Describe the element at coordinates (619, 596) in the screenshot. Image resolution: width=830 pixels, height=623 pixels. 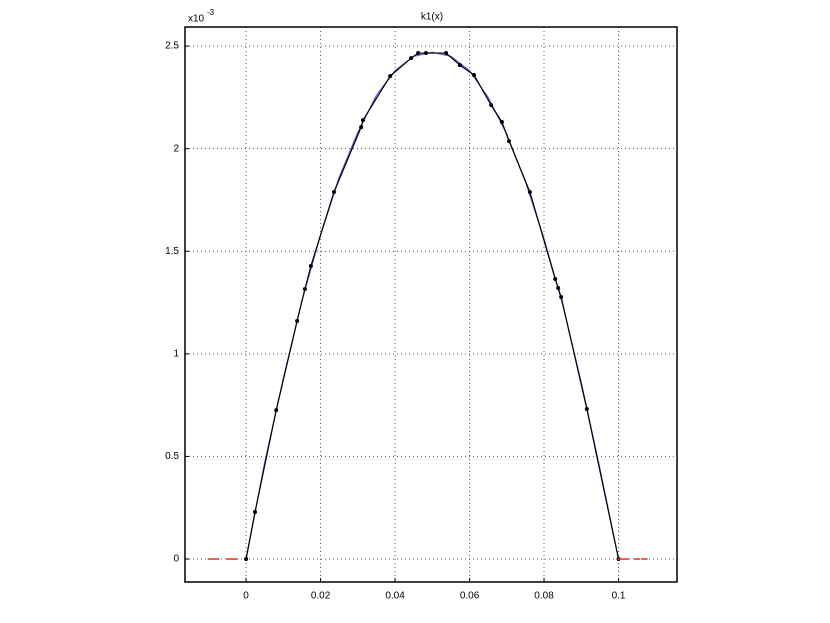
I see `x-tick-label: 0.1` at that location.